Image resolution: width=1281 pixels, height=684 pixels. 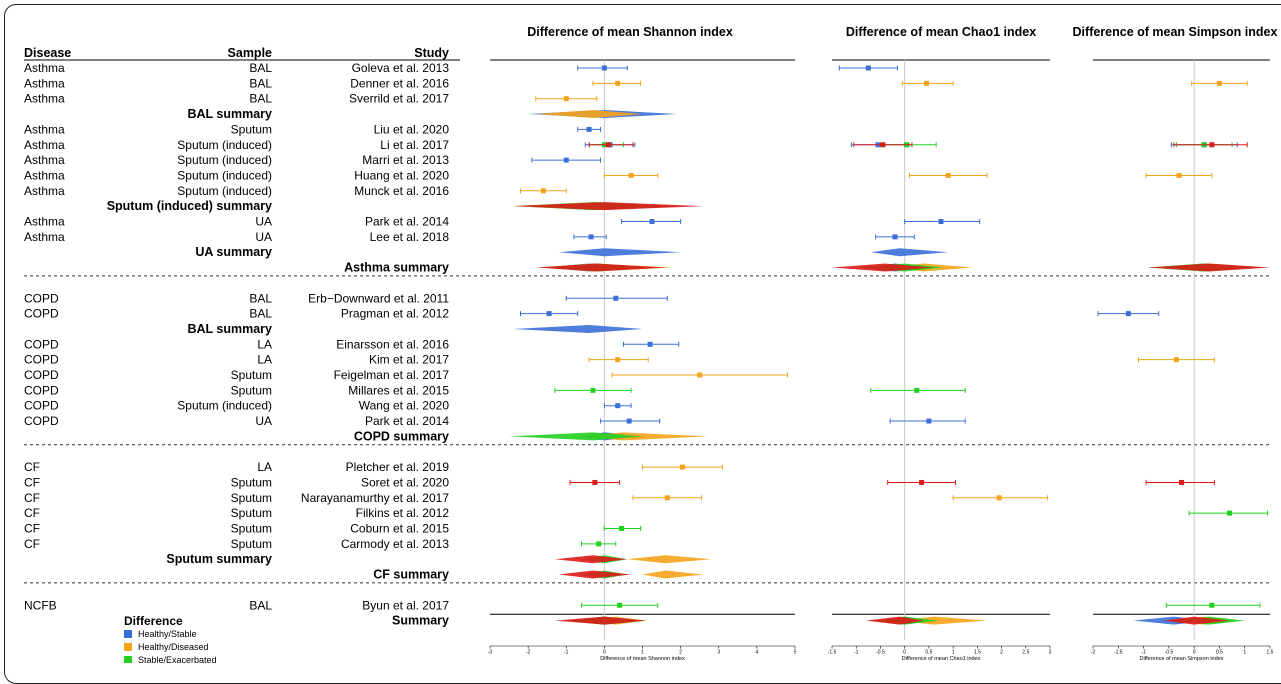 I want to click on row-study: Millares et al. 2015, so click(x=398, y=390).